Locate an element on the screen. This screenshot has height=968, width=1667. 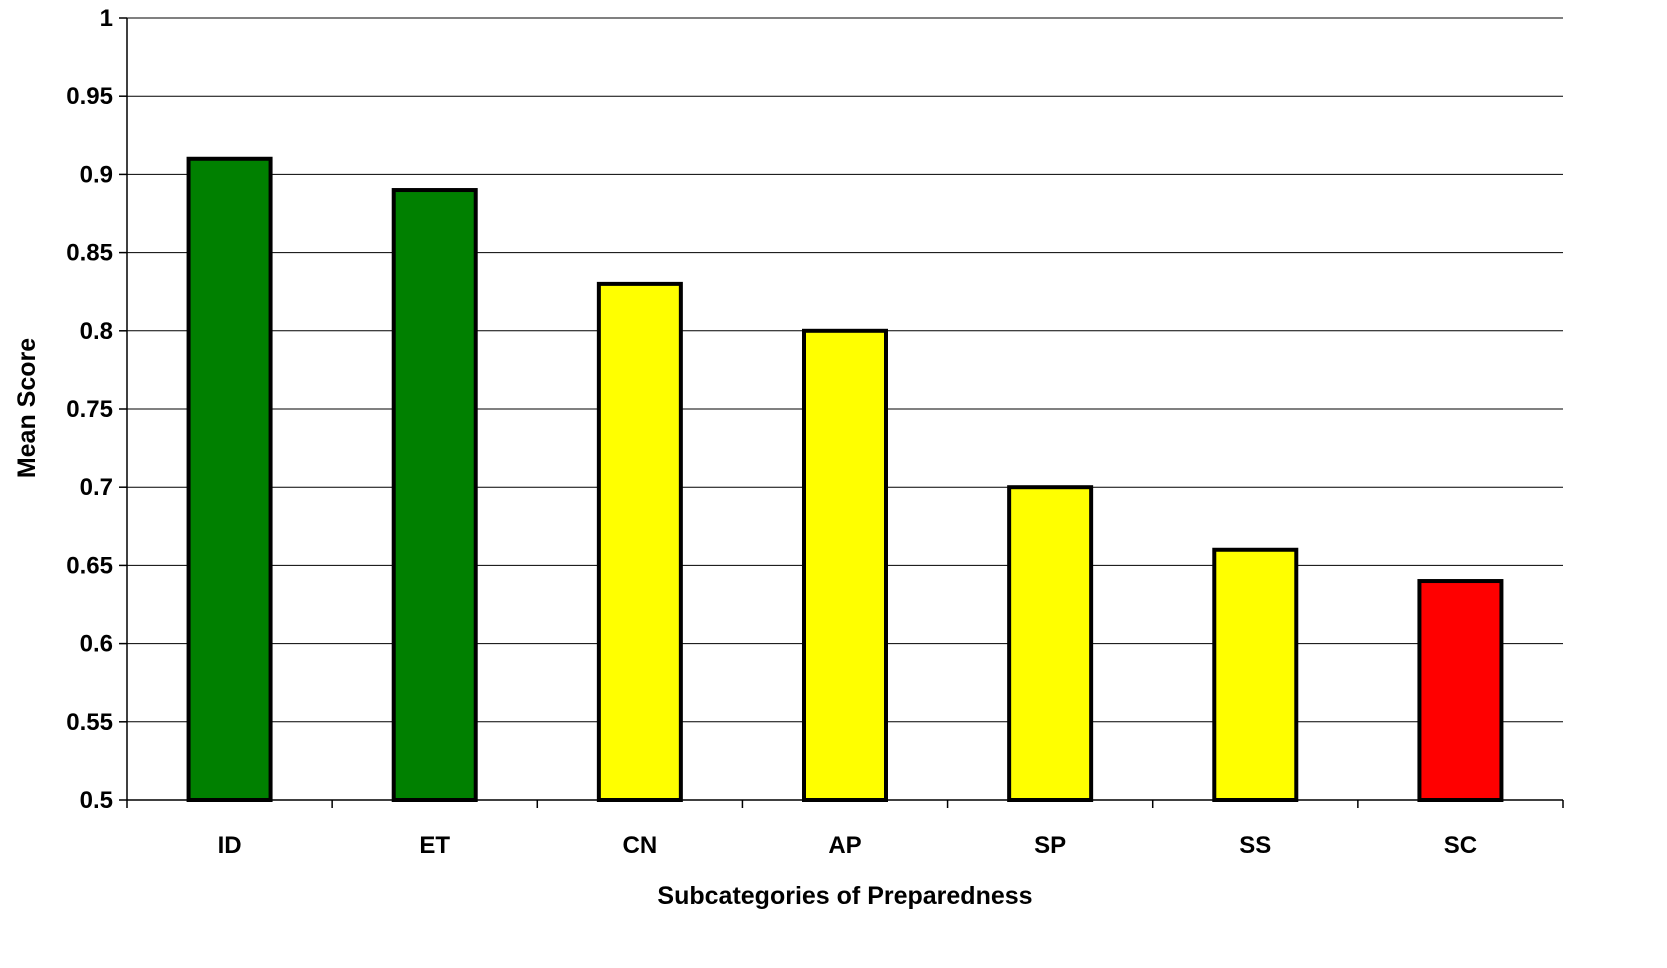
bar-ap is located at coordinates (845, 565).